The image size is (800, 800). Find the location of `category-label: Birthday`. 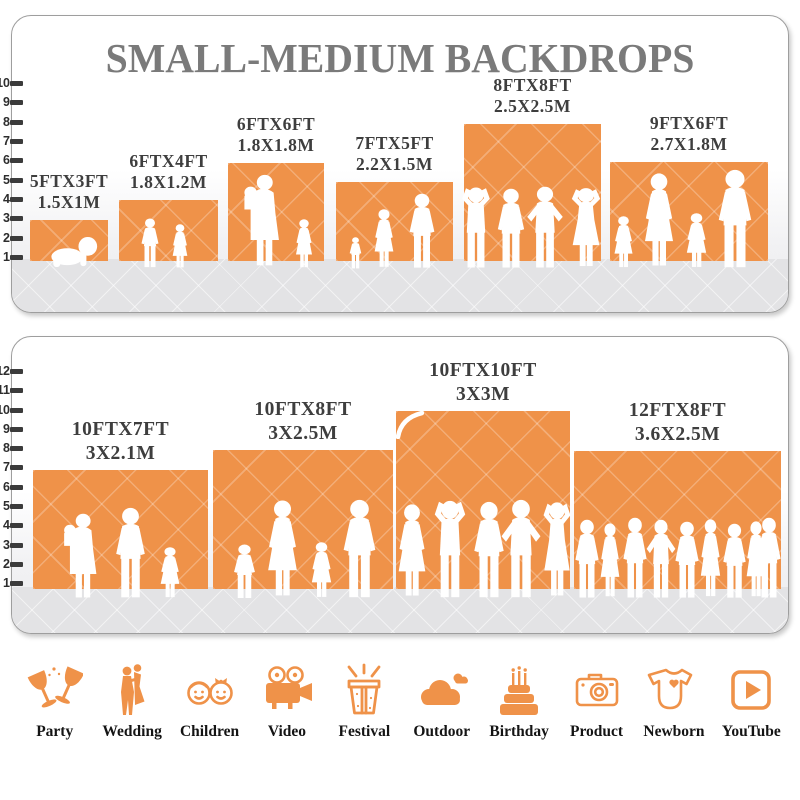

category-label: Birthday is located at coordinates (519, 731).